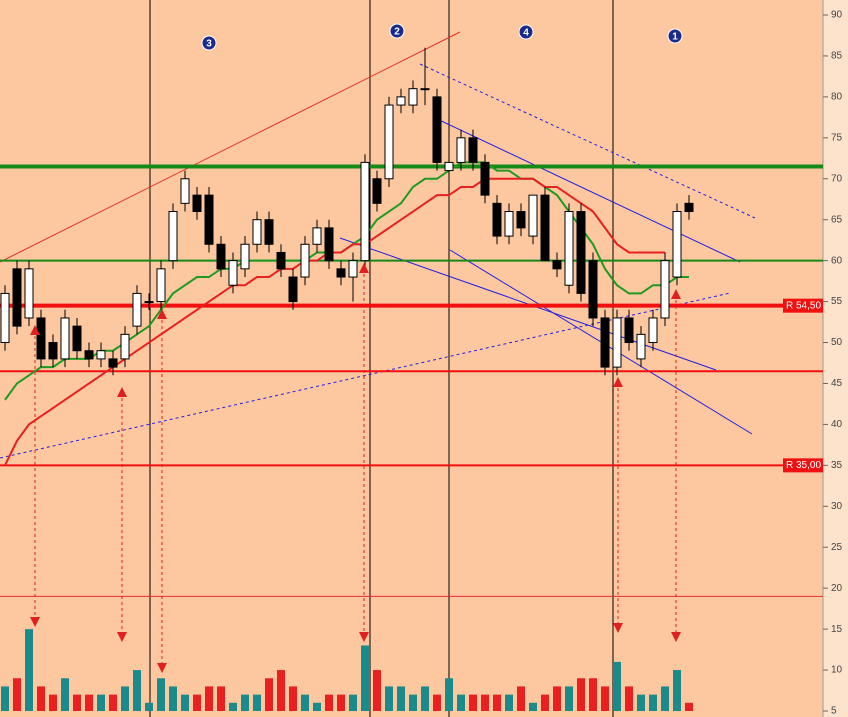 The height and width of the screenshot is (717, 848). Describe the element at coordinates (837, 383) in the screenshot. I see `y-tick-label: 45` at that location.